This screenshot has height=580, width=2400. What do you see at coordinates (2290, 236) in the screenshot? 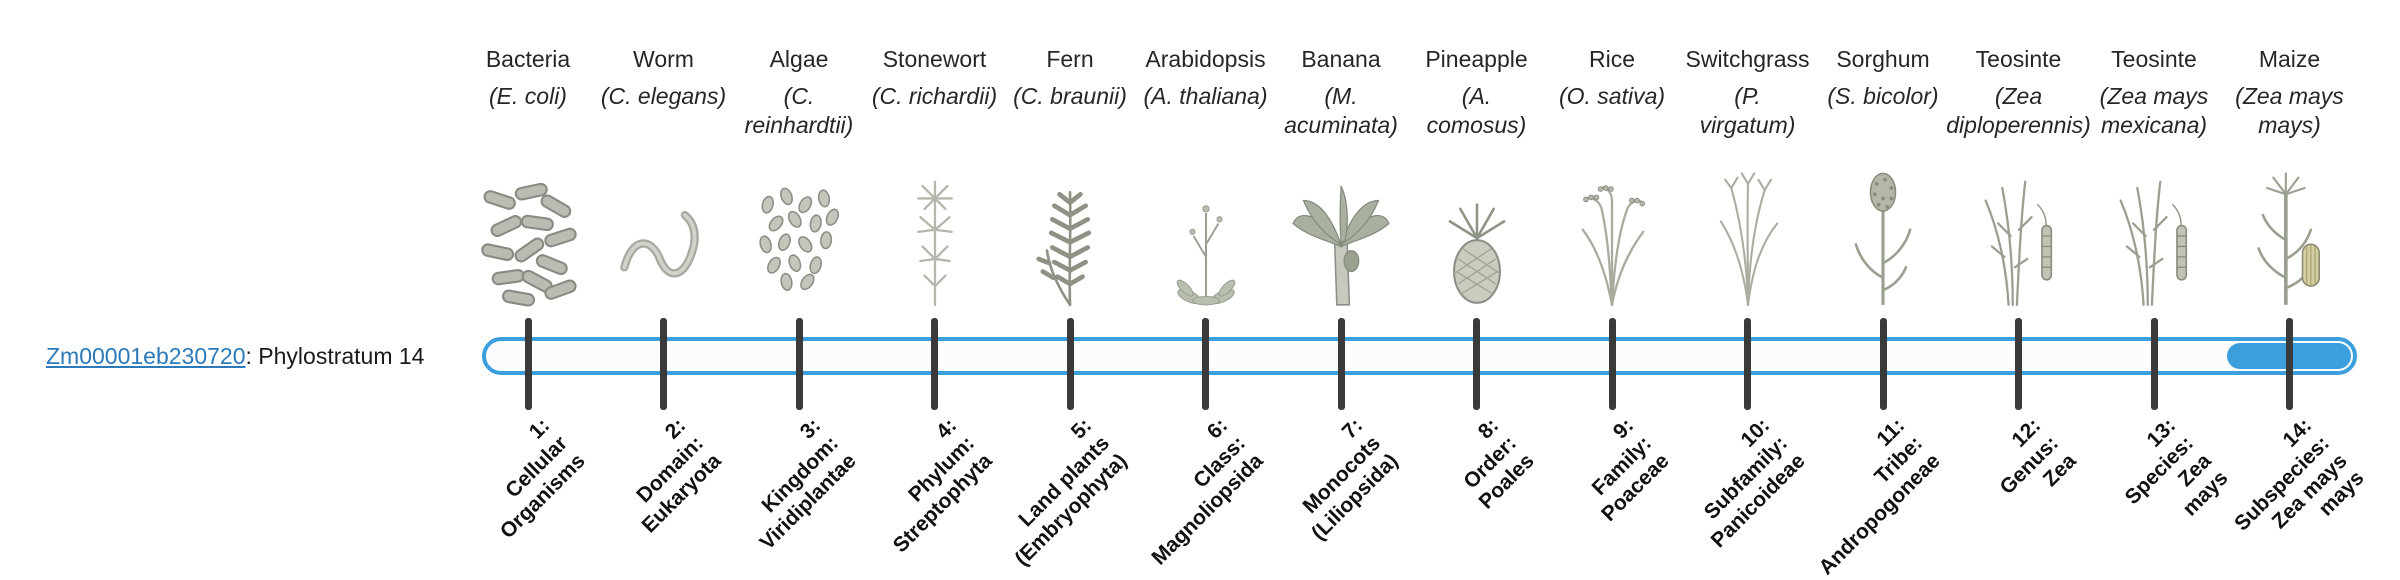
I see `maize-icon` at bounding box center [2290, 236].